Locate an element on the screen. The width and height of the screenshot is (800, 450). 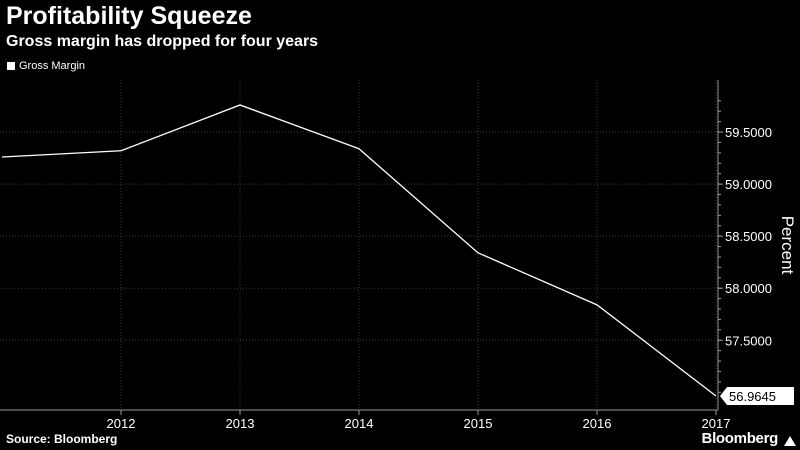
y-tick-label: 57.5000 is located at coordinates (748, 340).